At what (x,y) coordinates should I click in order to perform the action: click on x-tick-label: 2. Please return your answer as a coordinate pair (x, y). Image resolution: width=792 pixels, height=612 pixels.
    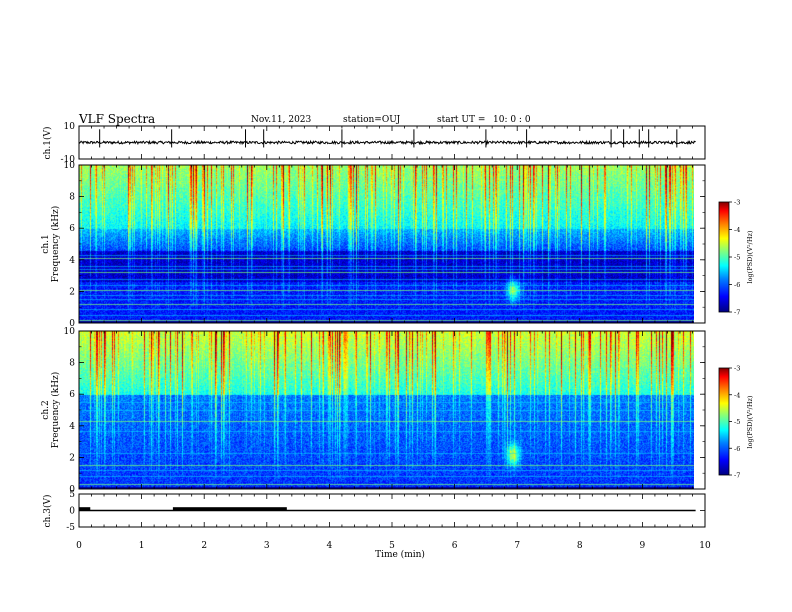
    Looking at the image, I should click on (204, 546).